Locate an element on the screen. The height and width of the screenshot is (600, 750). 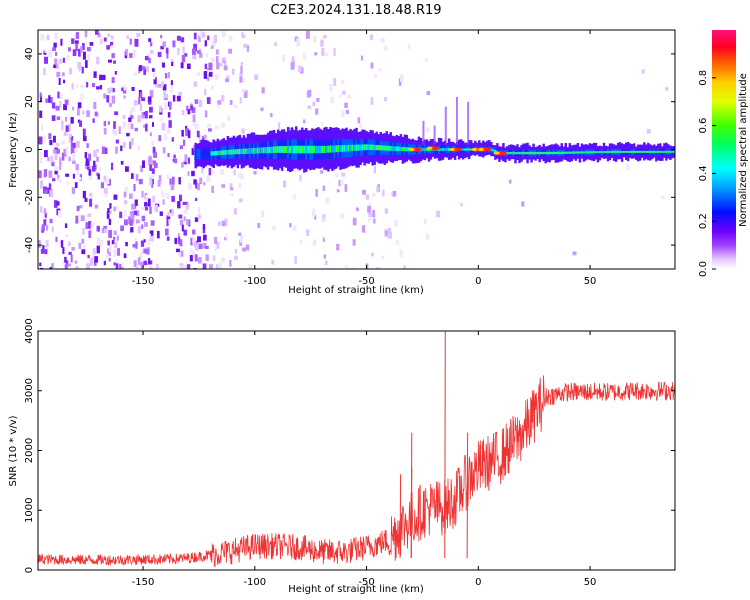
colorbar-label: Normalized spectral amplitude is located at coordinates (743, 150).